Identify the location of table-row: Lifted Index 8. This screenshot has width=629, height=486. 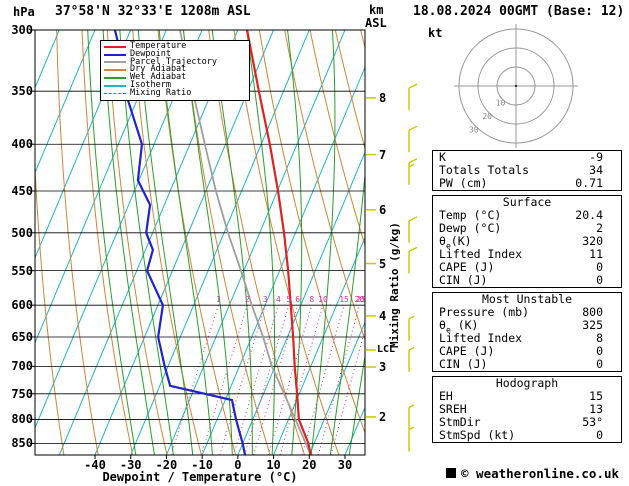
(527, 338).